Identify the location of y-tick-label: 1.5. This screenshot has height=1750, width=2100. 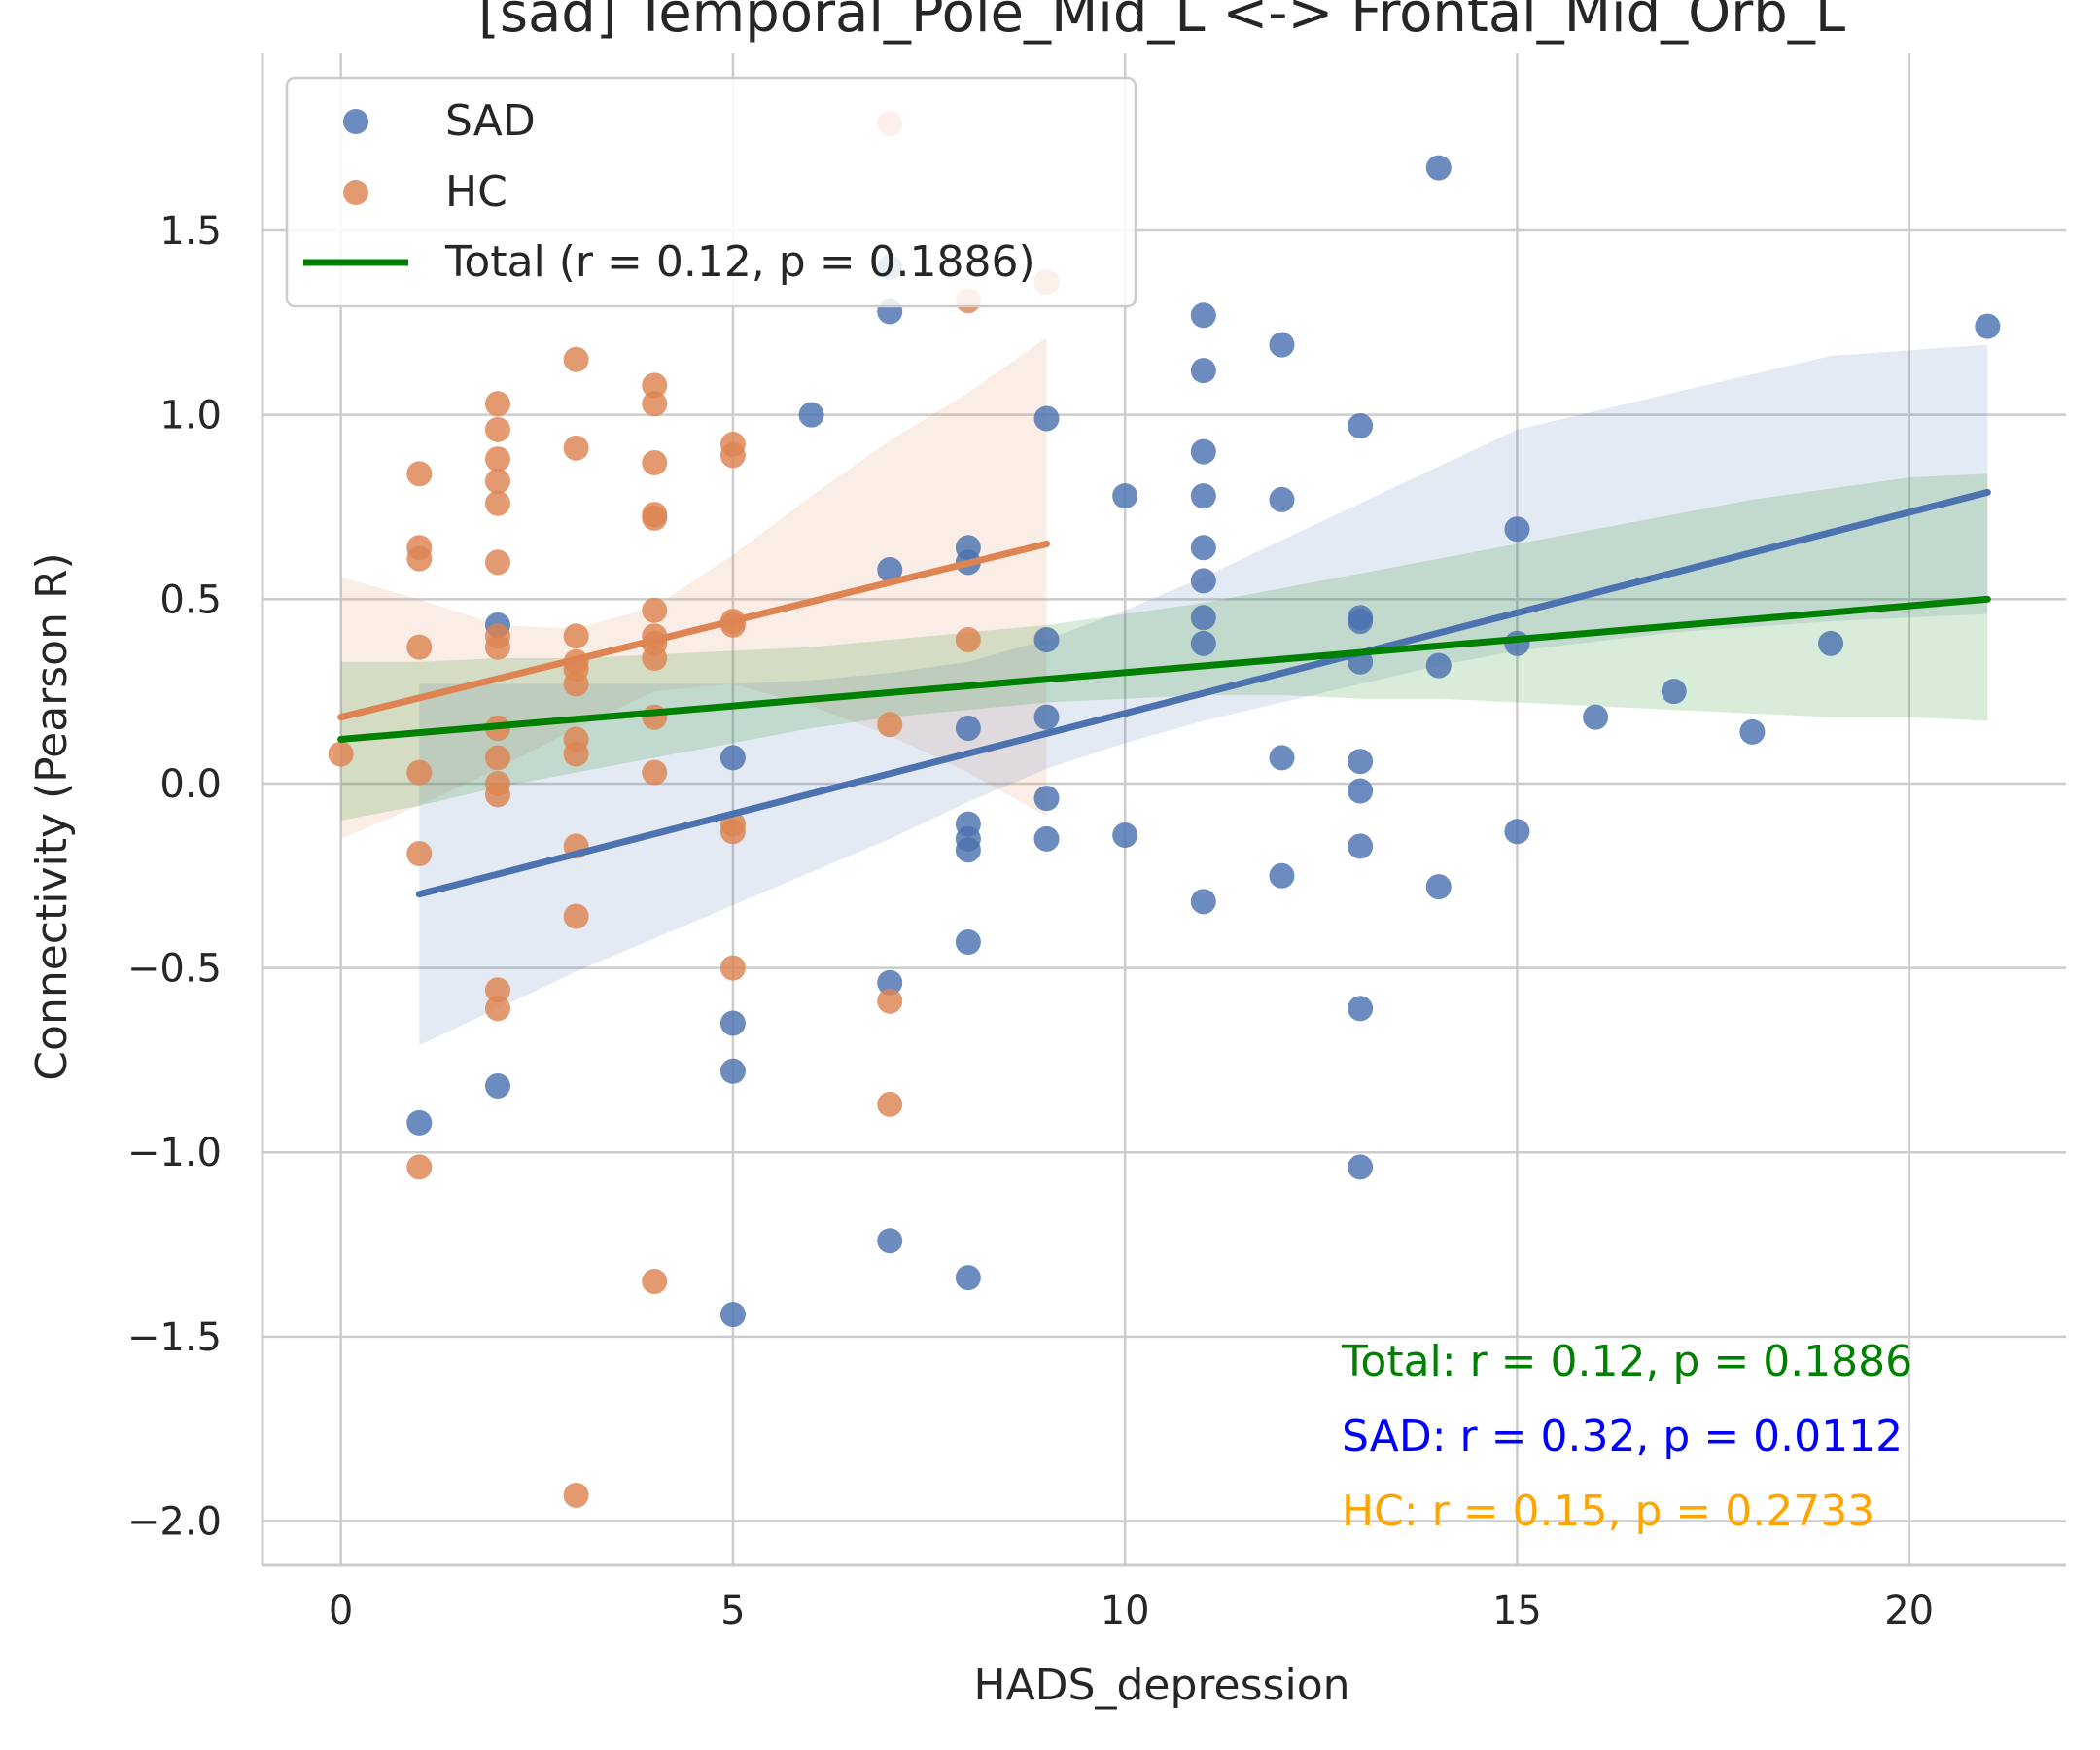
(190, 231).